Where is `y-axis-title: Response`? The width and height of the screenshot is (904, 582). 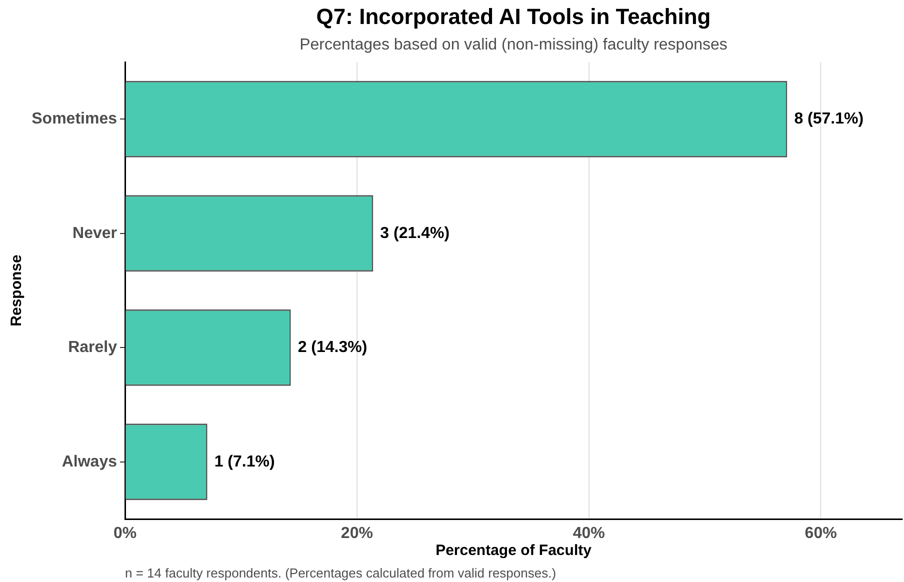
y-axis-title: Response is located at coordinates (17, 290).